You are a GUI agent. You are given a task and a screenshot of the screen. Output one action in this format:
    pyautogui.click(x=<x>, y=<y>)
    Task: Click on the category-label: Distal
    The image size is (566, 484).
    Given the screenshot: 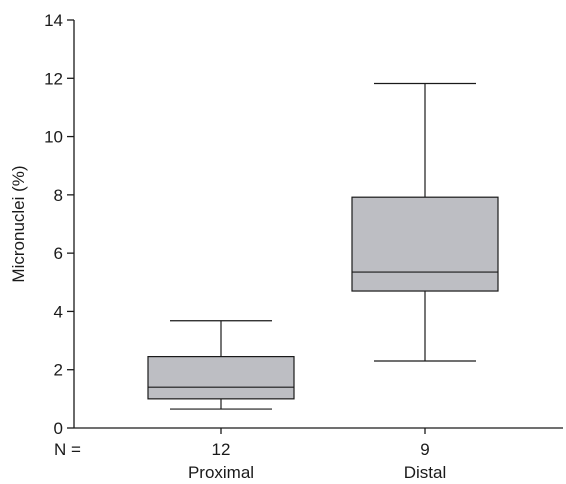 What is the action you would take?
    pyautogui.click(x=425, y=472)
    